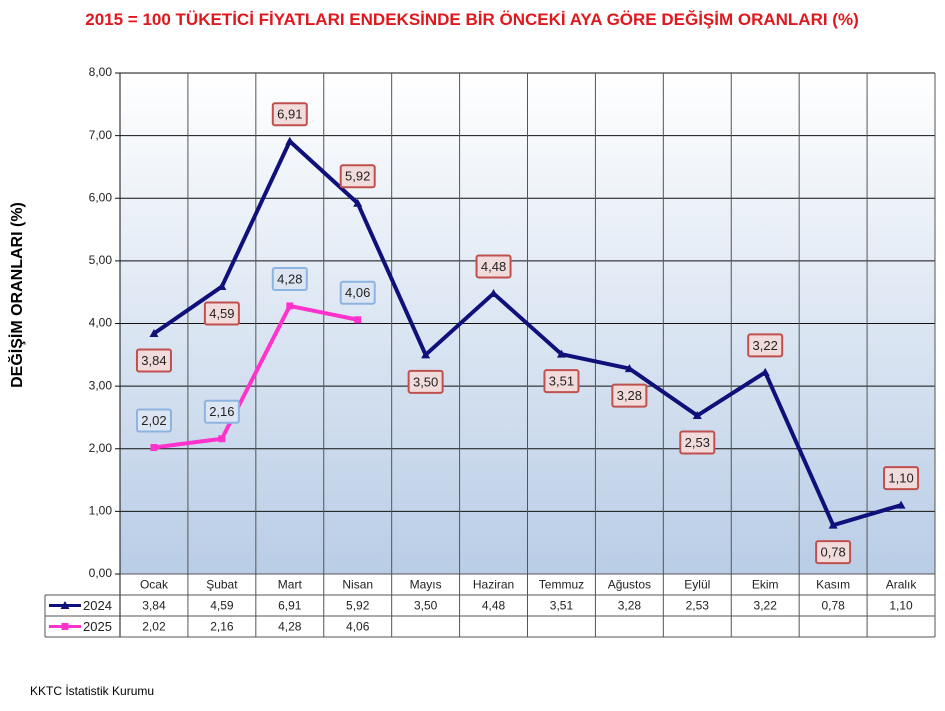 The width and height of the screenshot is (945, 711). I want to click on data-label: 4,28, so click(289, 278).